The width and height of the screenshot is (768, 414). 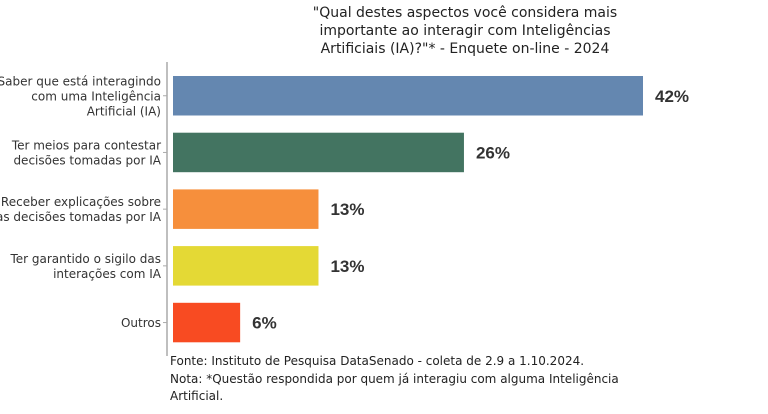 I want to click on category-label: Outros, so click(x=141, y=323).